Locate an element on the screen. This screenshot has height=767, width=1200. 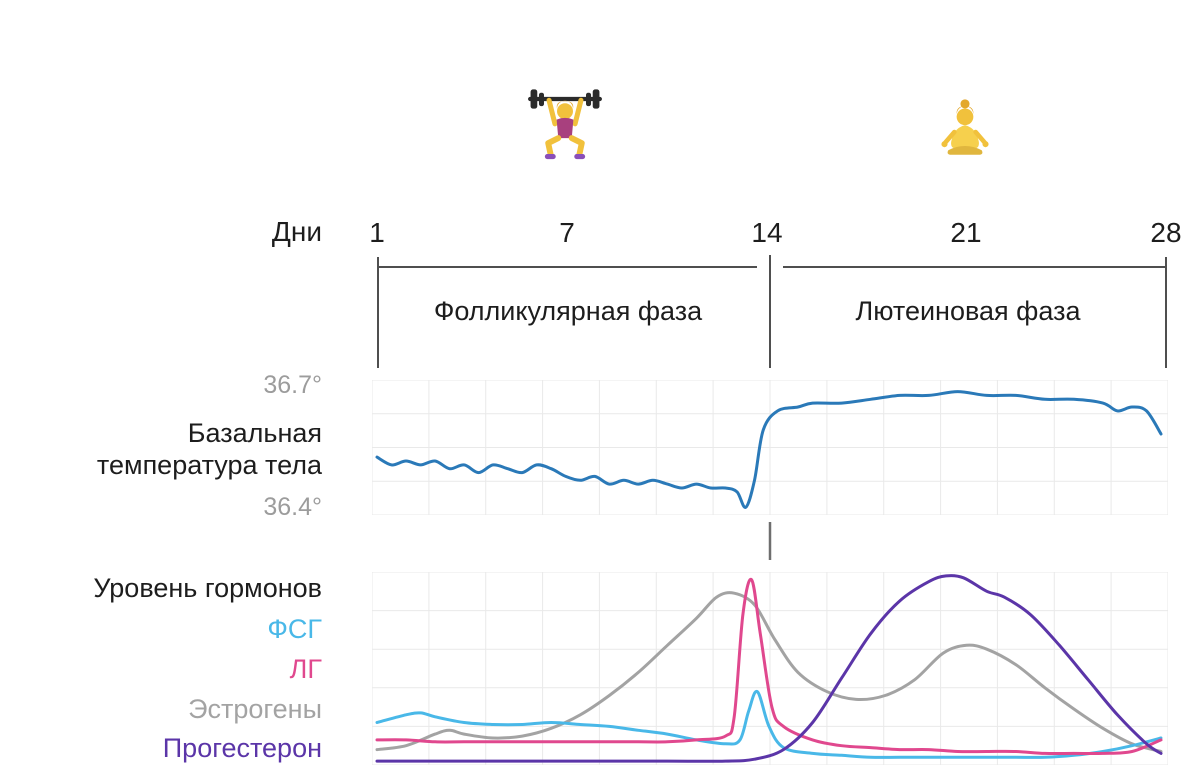
temp-title-line1: Базальная is located at coordinates (254, 433).